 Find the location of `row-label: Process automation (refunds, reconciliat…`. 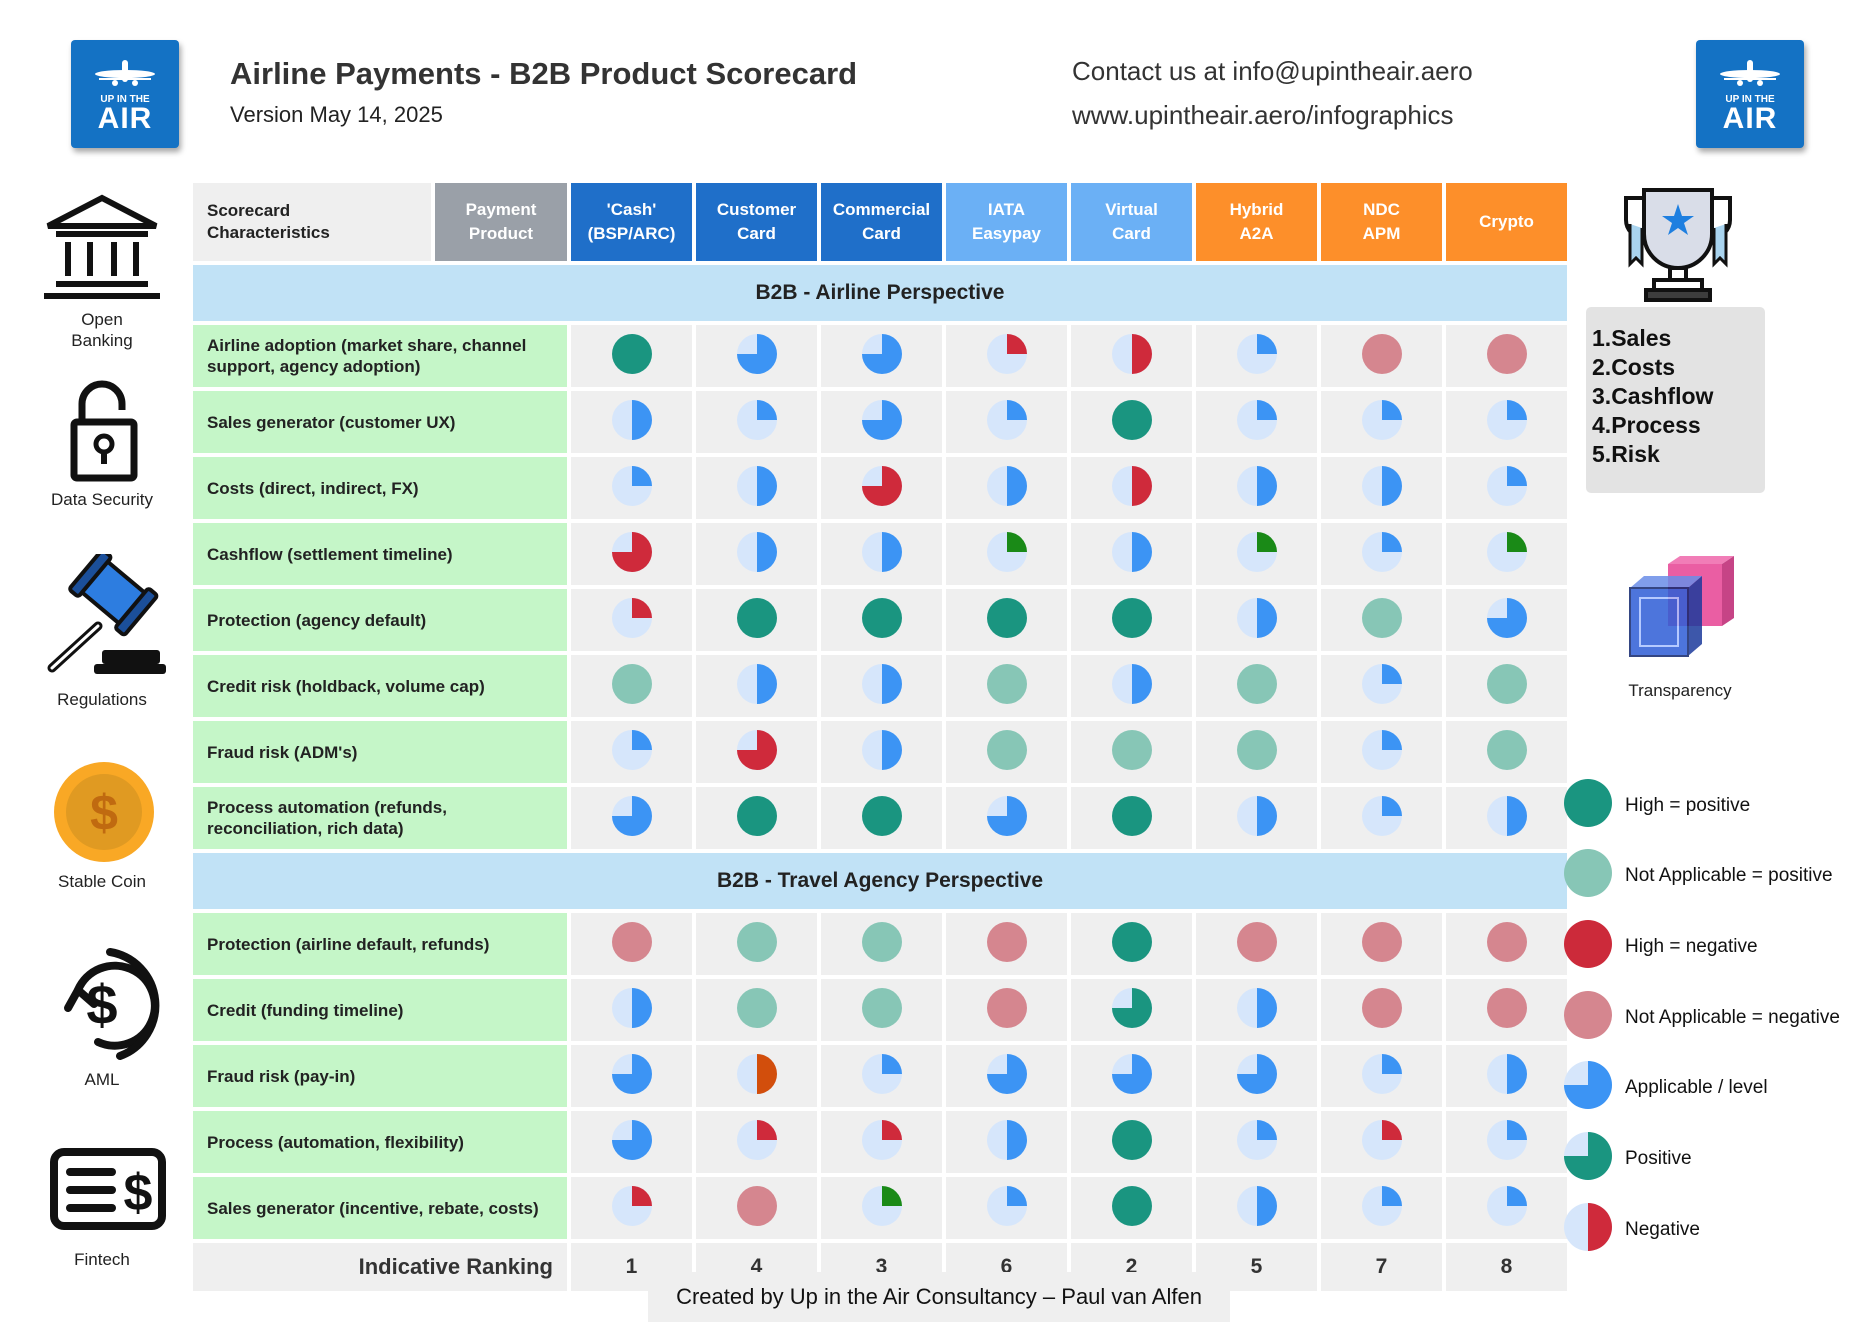

row-label: Process automation (refunds, reconciliat… is located at coordinates (380, 818).